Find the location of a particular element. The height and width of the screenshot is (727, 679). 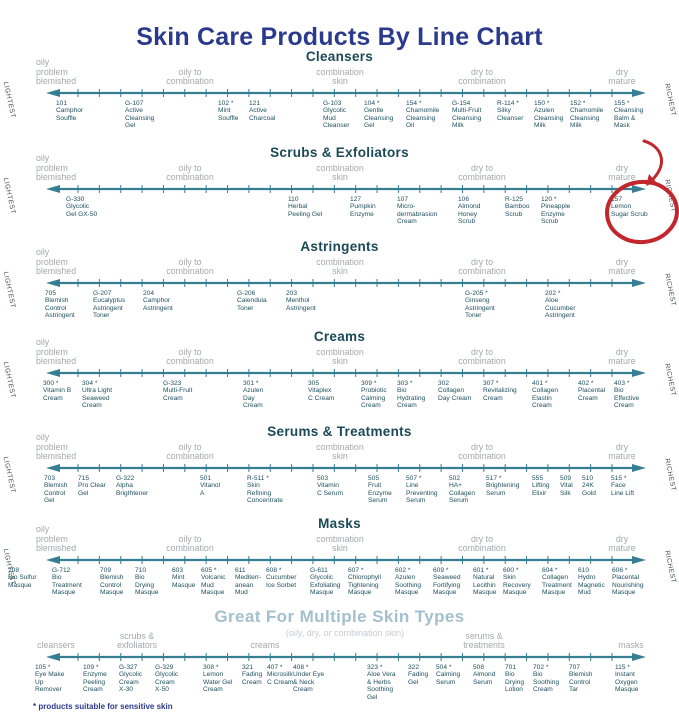

product-label: 604 * Collagen Treatment Masque is located at coordinates (557, 582).